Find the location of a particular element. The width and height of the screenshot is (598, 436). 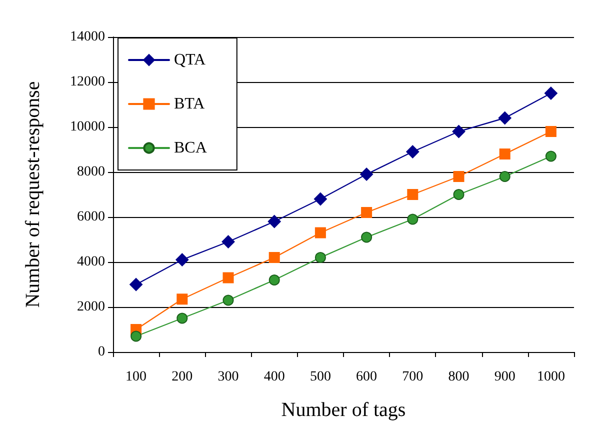

x-axis-title: Number of tags is located at coordinates (343, 410).